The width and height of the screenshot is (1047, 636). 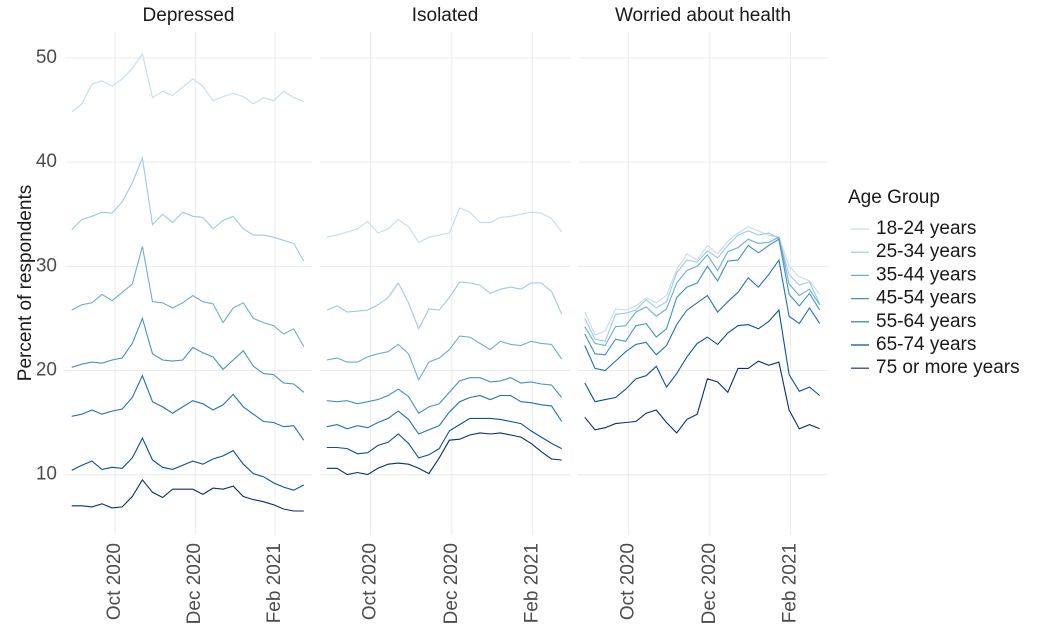 What do you see at coordinates (926, 344) in the screenshot?
I see `legend-label: 65-74 years` at bounding box center [926, 344].